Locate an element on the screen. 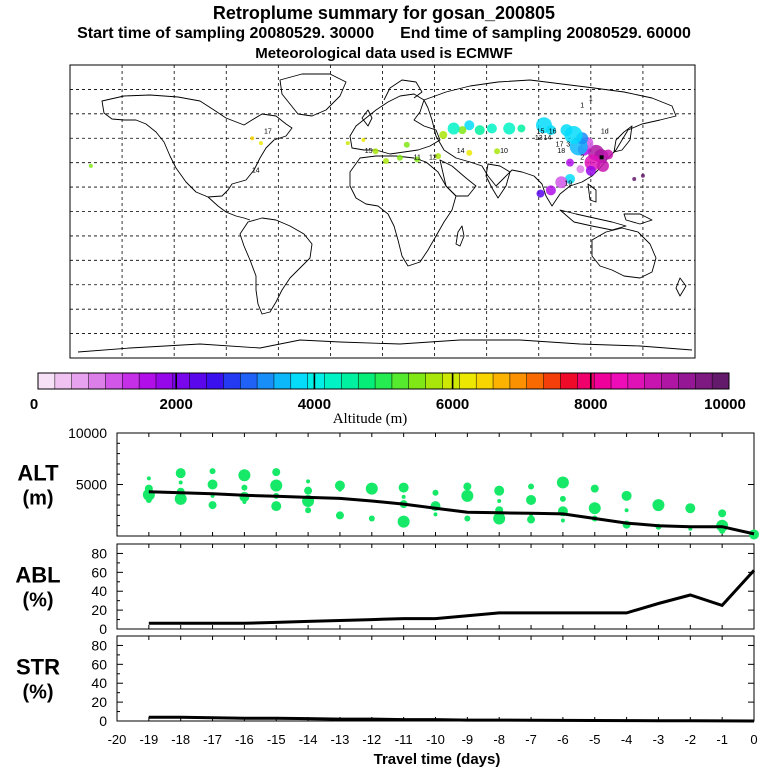  plume-day-label: 3 is located at coordinates (568, 144).